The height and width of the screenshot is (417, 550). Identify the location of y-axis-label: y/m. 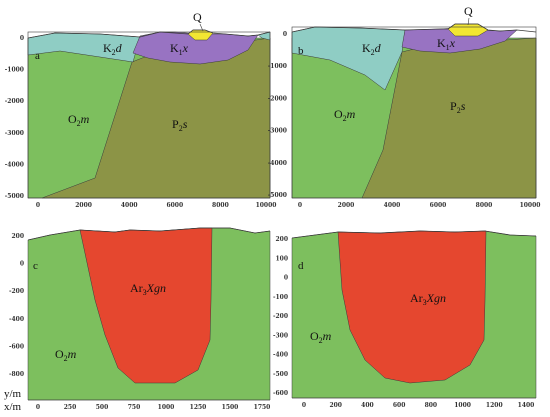
(13, 394).